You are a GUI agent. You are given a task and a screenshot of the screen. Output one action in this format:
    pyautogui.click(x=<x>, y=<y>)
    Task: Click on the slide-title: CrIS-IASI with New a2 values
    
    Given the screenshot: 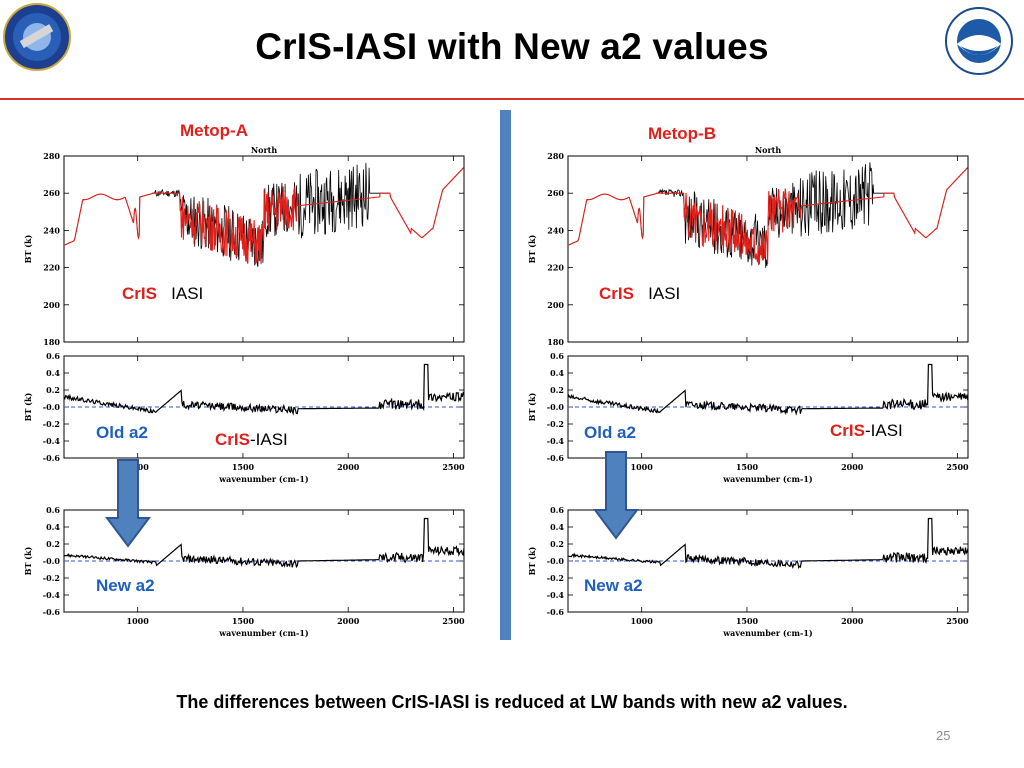 What is the action you would take?
    pyautogui.click(x=512, y=46)
    